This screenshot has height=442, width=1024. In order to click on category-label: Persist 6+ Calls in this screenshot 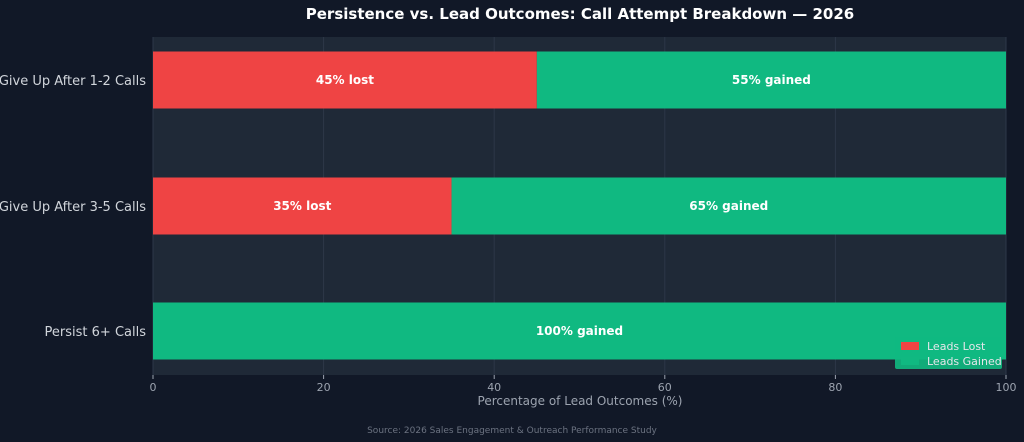, I will do `click(96, 332)`.